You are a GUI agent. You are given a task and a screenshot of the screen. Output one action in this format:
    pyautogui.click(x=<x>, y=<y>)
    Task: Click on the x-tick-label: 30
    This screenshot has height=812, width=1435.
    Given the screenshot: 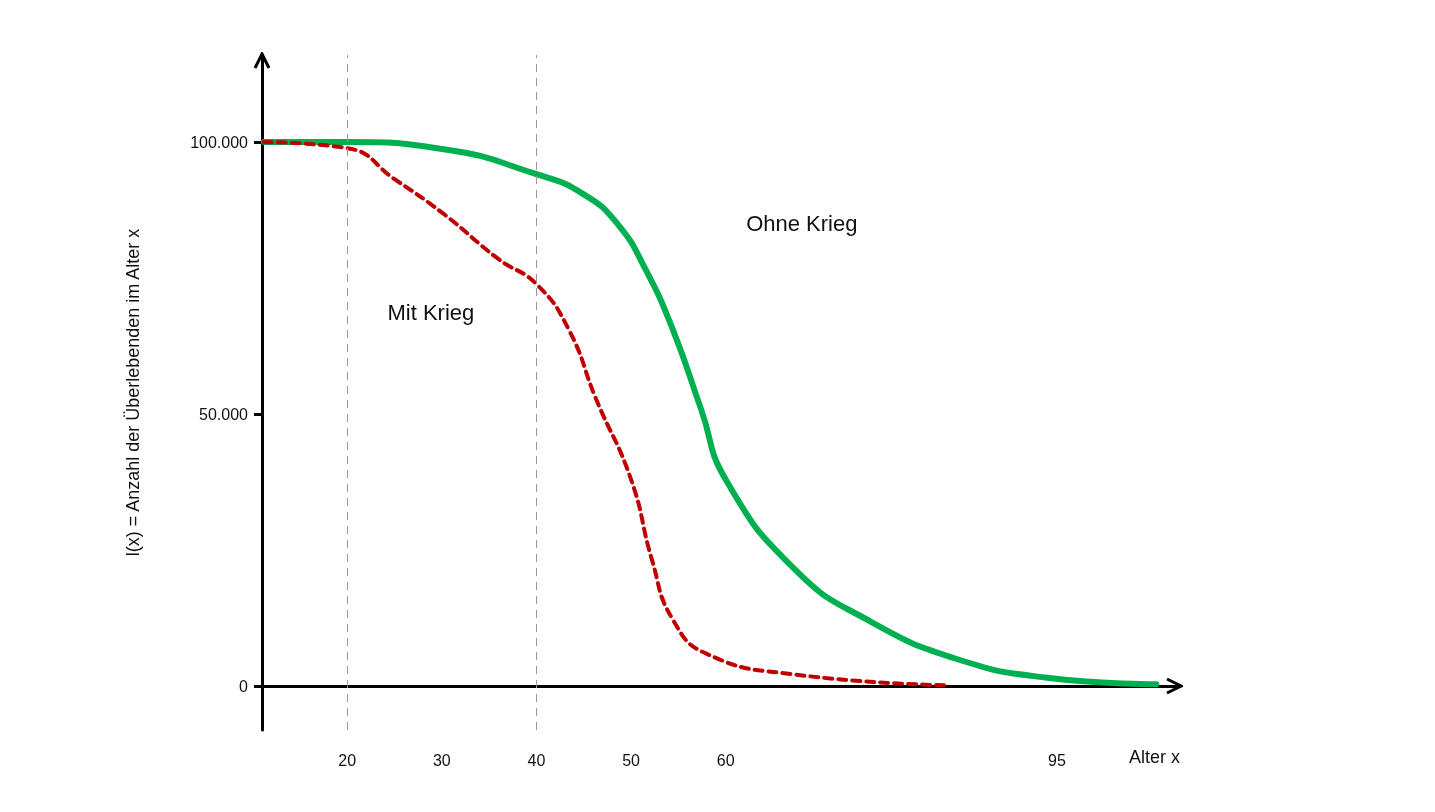 What is the action you would take?
    pyautogui.click(x=441, y=760)
    